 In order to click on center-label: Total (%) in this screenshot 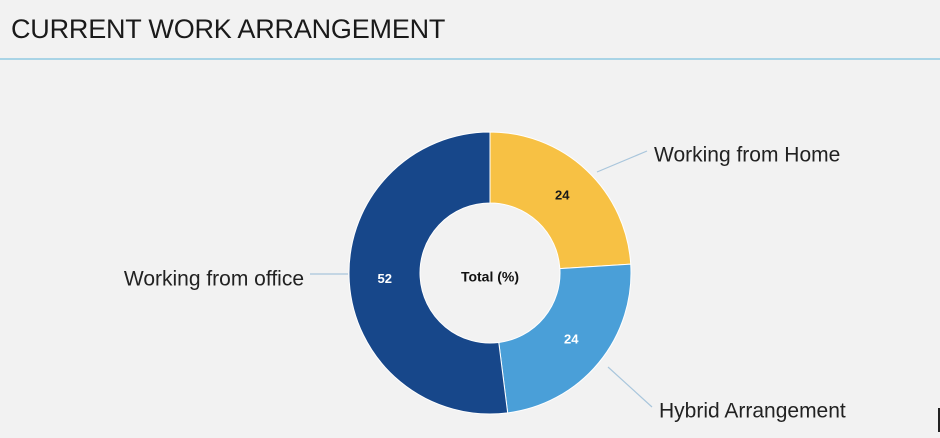, I will do `click(490, 277)`.